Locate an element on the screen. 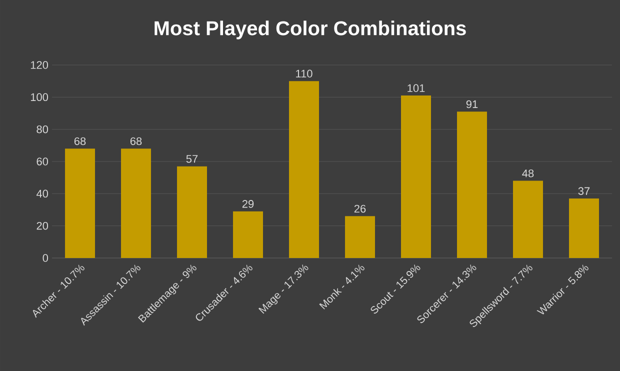 This screenshot has height=371, width=620. data-label: 37 is located at coordinates (584, 191).